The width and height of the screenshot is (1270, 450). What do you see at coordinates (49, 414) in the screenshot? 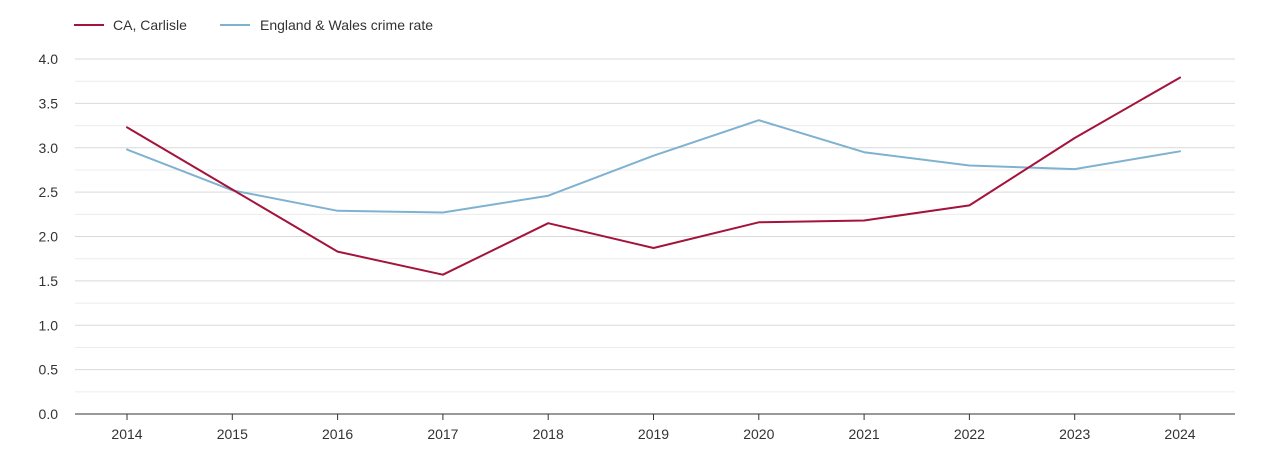
I see `y-tick-label: 0.0` at bounding box center [49, 414].